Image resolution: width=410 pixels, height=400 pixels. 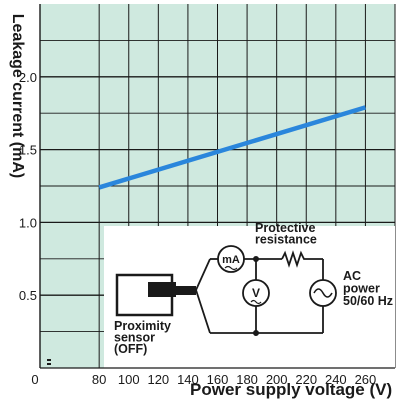 What do you see at coordinates (306, 379) in the screenshot?
I see `x-tick-label: 220` at bounding box center [306, 379].